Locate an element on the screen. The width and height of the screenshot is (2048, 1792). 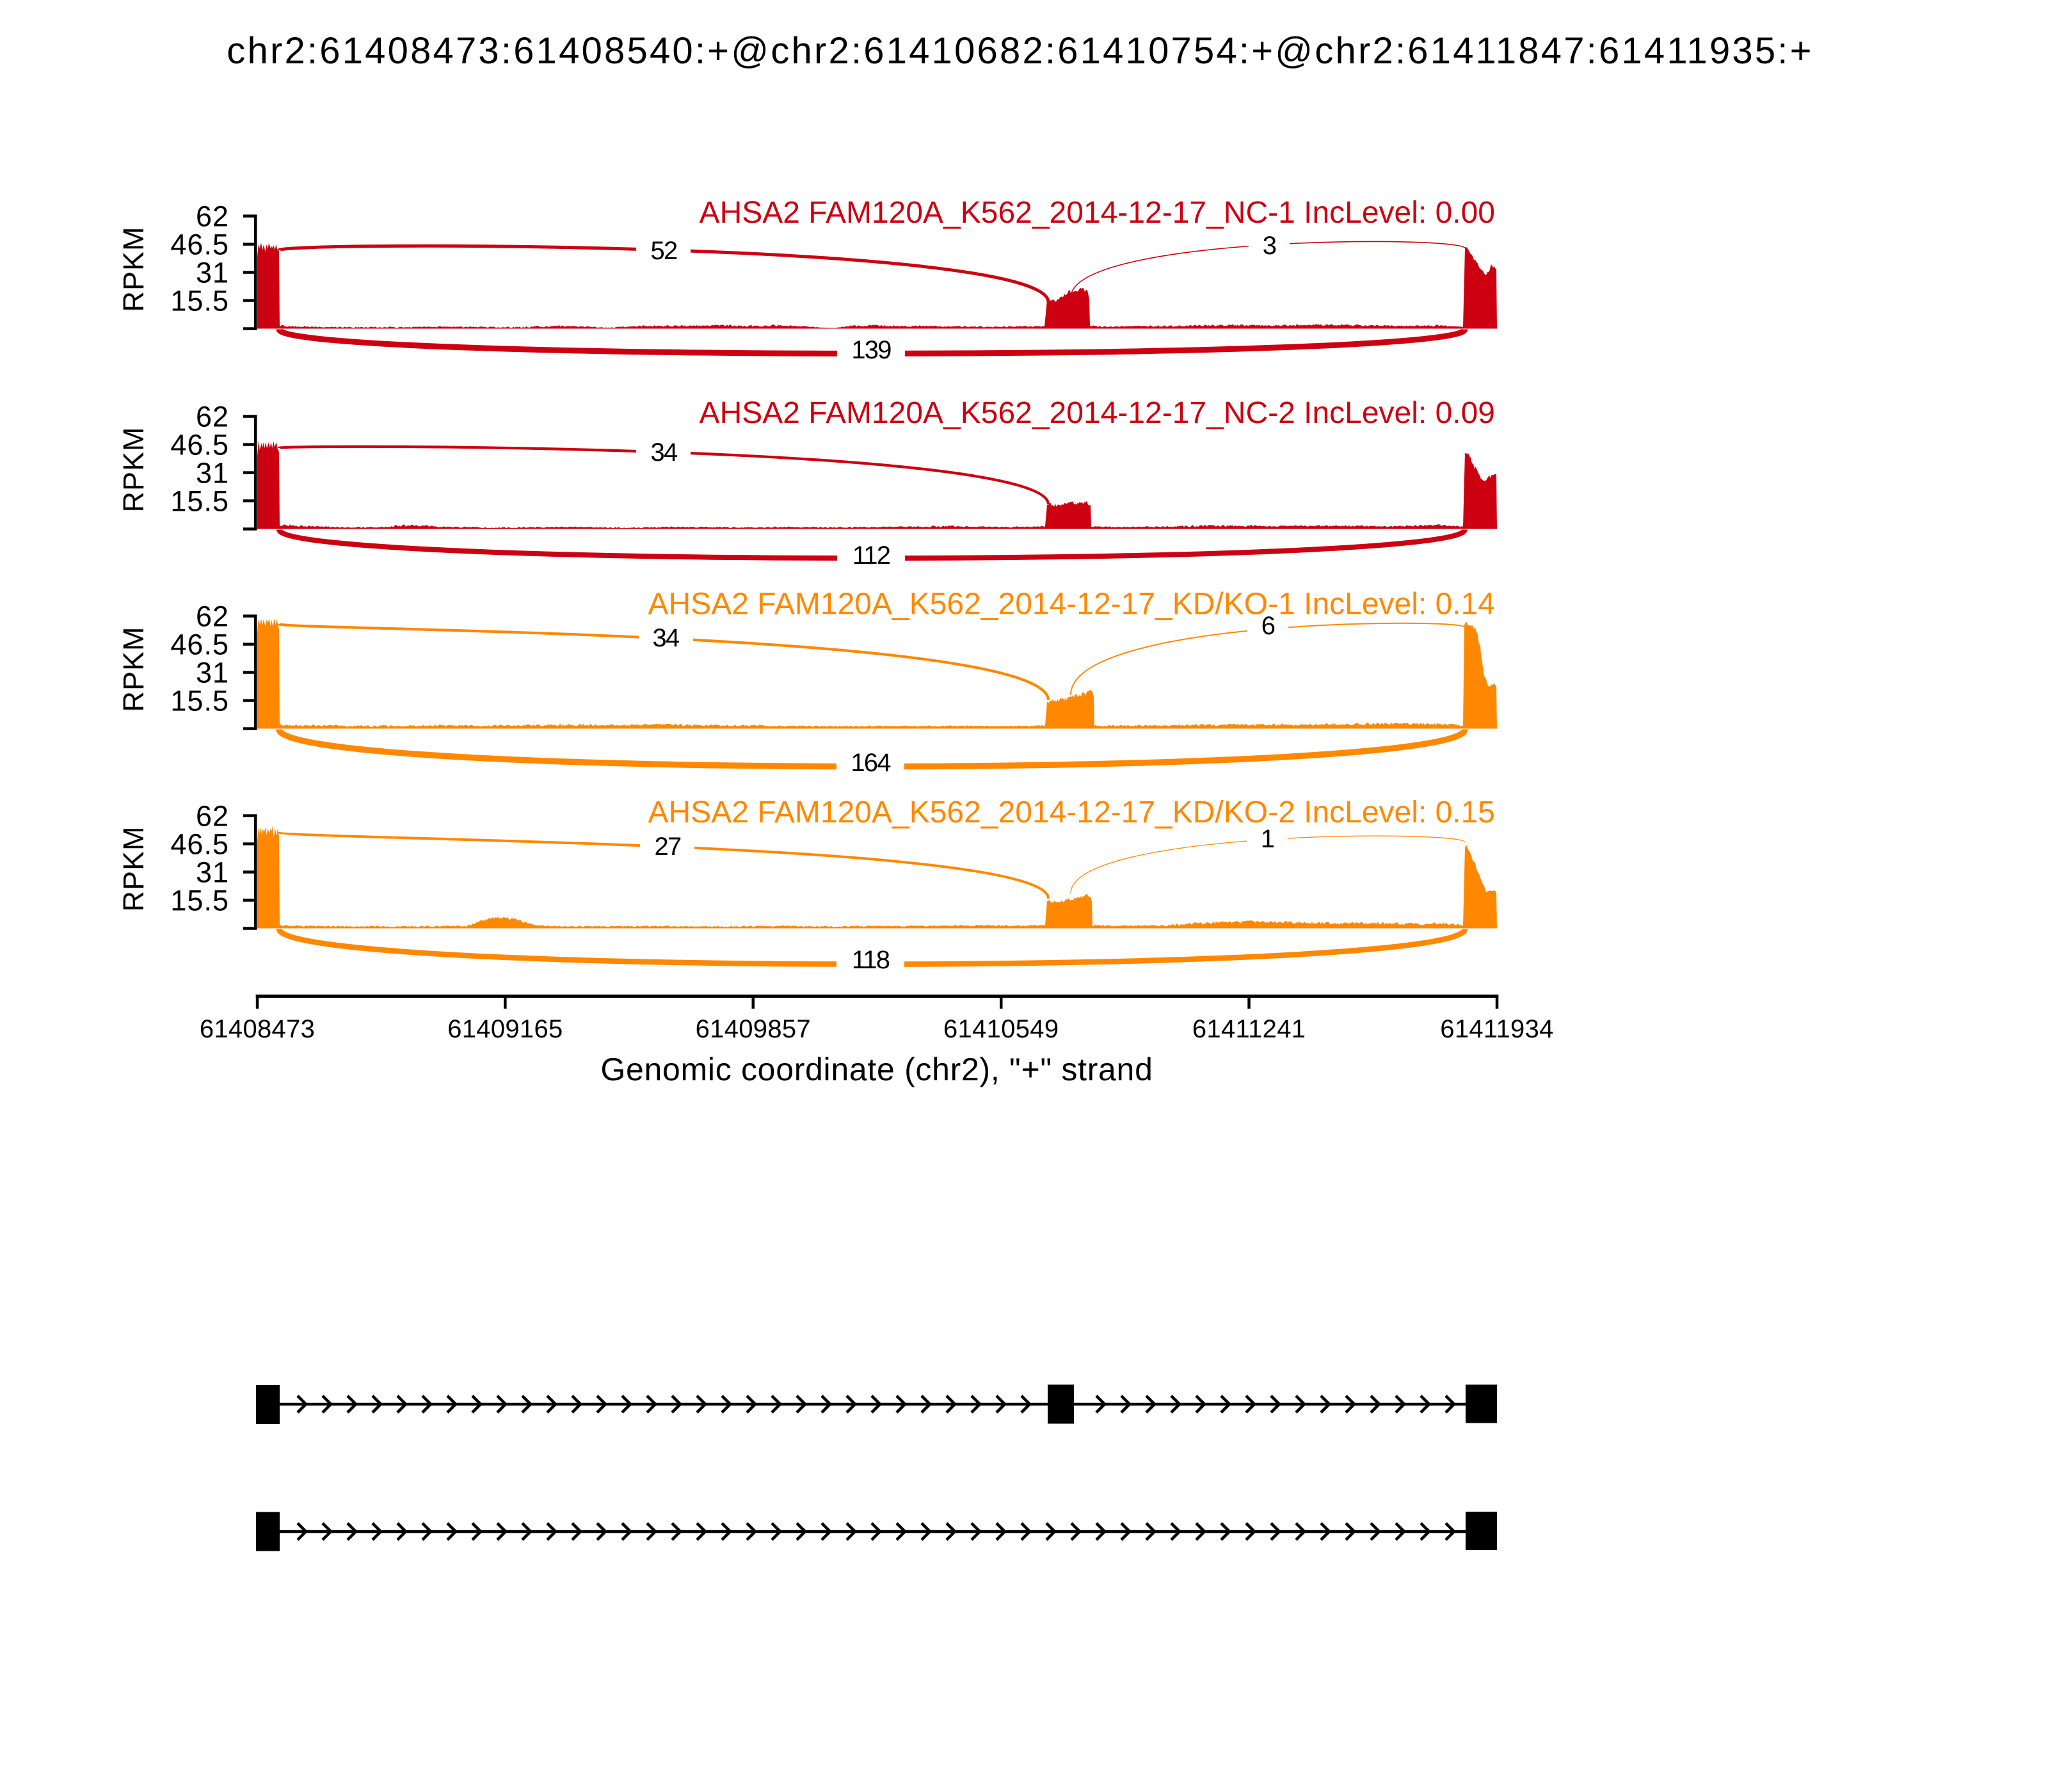
svg-text: 112 is located at coordinates (871, 555).